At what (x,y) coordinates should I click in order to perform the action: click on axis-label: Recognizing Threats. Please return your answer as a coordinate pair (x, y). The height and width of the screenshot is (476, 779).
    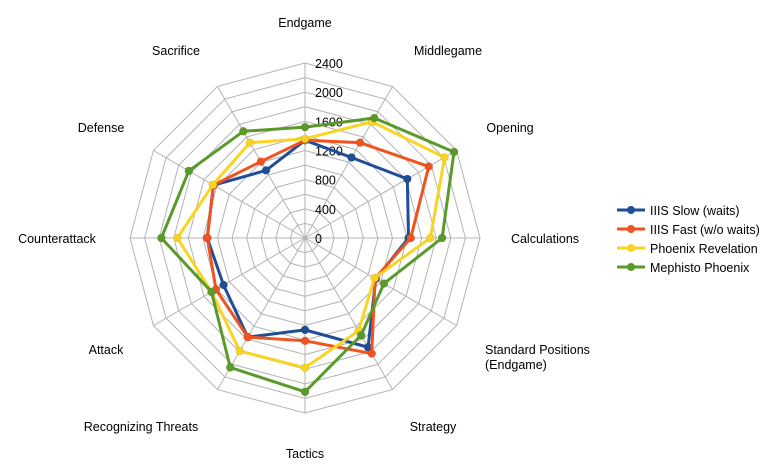
    Looking at the image, I should click on (141, 427).